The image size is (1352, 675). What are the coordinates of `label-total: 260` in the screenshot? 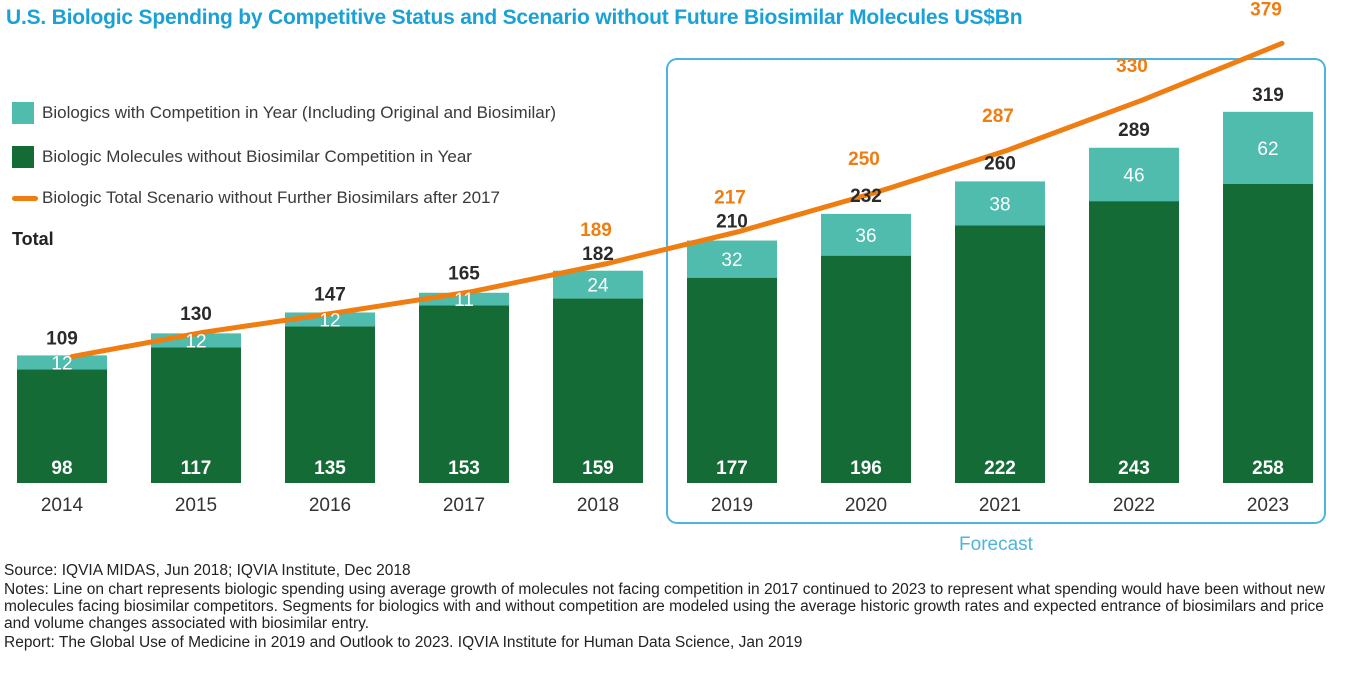 It's located at (1000, 163).